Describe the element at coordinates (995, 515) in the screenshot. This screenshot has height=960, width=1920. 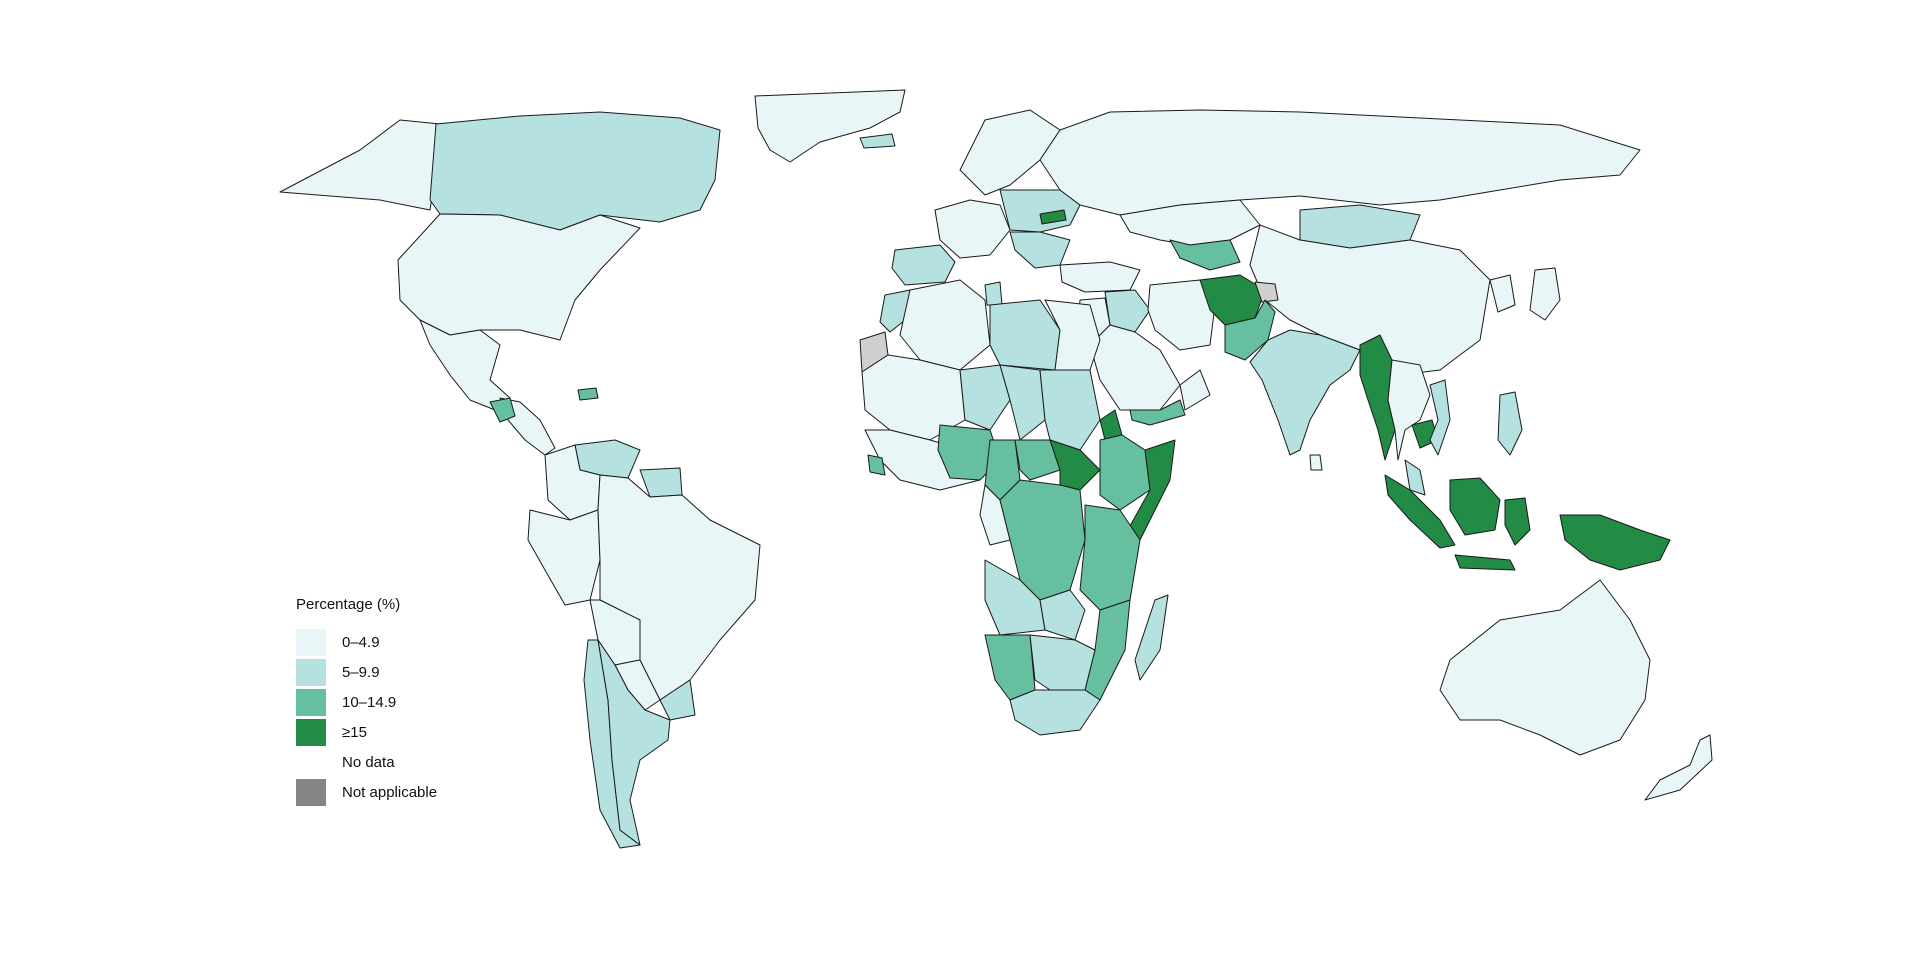
I see `region-gabon-congo` at that location.